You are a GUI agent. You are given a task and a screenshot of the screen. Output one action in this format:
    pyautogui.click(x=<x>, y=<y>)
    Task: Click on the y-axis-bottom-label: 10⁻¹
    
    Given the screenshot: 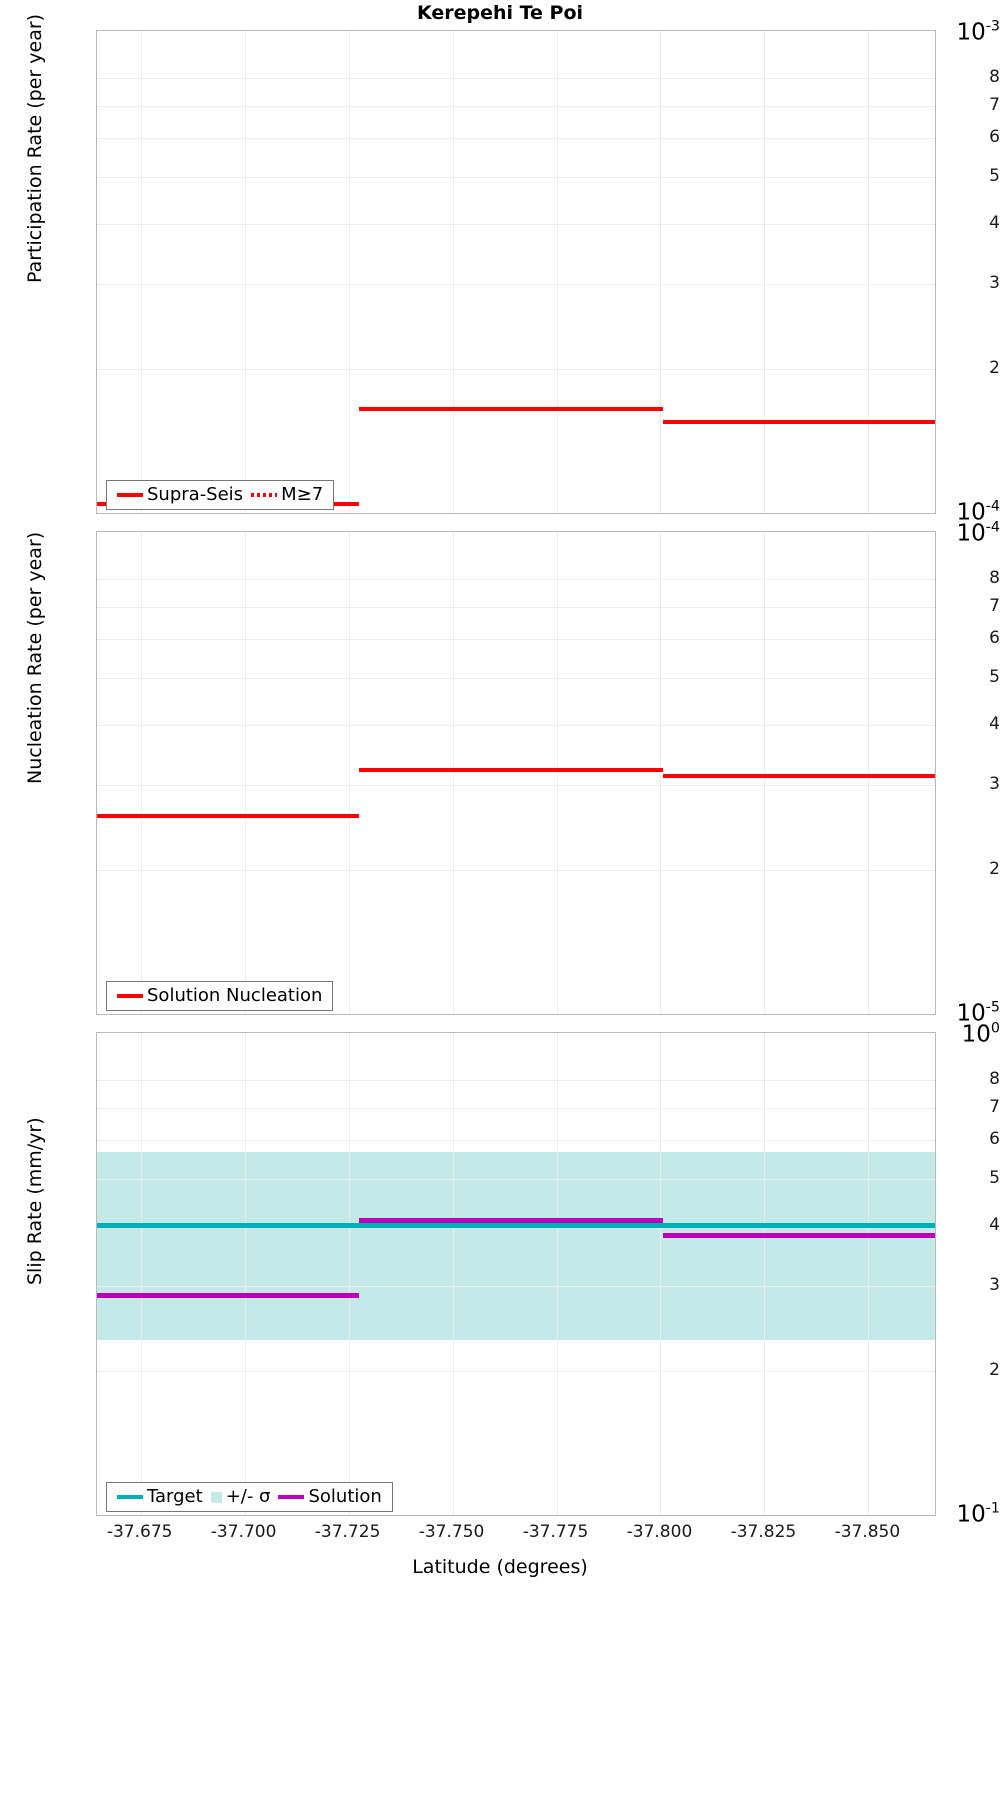 What is the action you would take?
    pyautogui.click(x=978, y=1514)
    